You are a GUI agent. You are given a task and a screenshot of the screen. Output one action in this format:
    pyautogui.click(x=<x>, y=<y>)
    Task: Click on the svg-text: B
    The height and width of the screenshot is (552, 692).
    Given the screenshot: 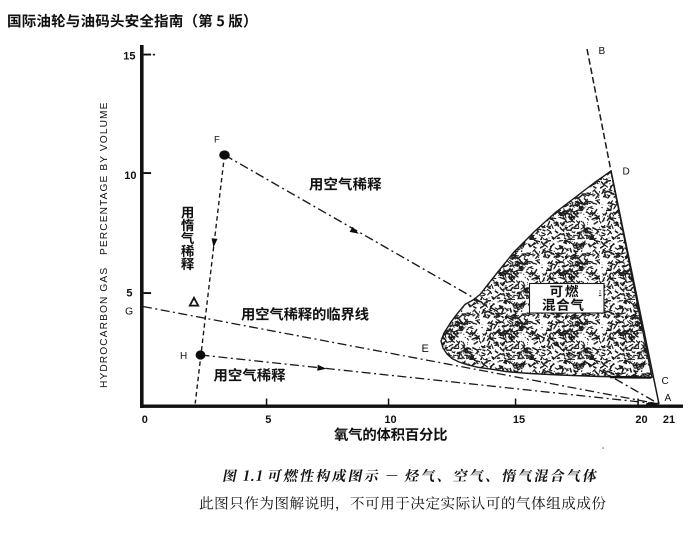 What is the action you would take?
    pyautogui.click(x=602, y=51)
    